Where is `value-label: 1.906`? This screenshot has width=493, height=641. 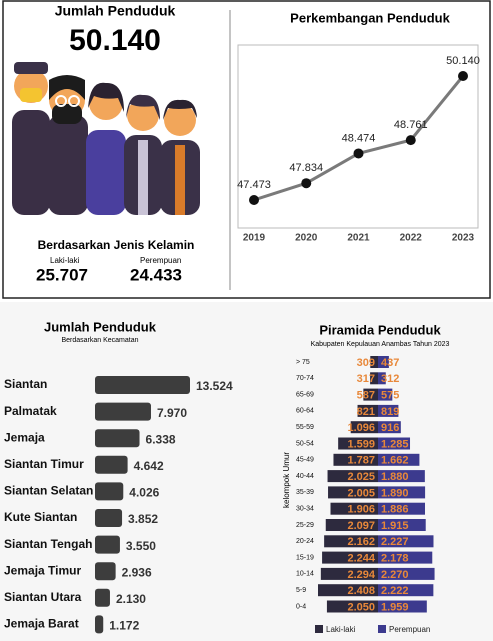
value-label: 1.906 is located at coordinates (361, 510).